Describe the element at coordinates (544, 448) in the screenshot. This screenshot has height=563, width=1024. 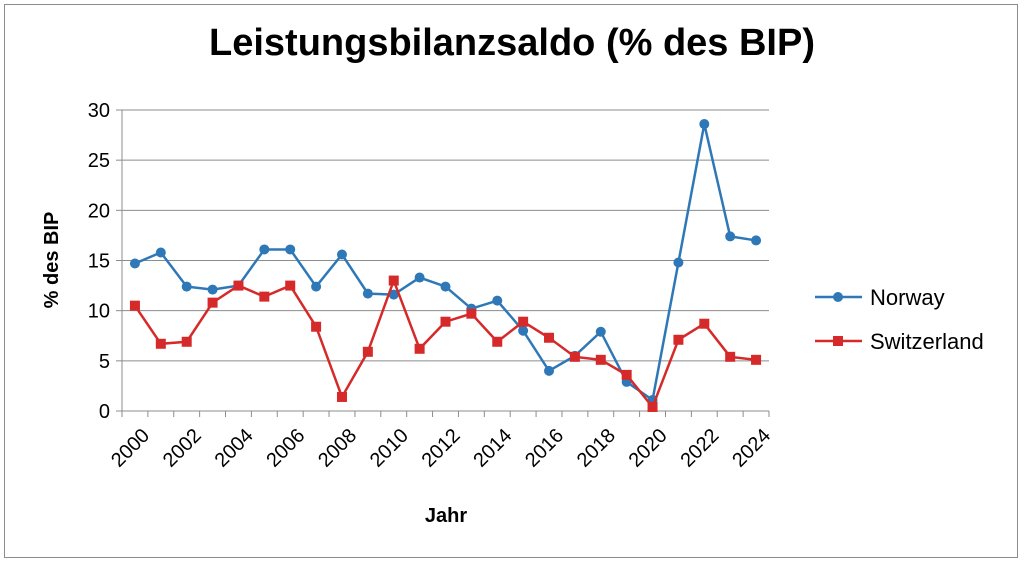
I see `x-tick-label: 2016` at that location.